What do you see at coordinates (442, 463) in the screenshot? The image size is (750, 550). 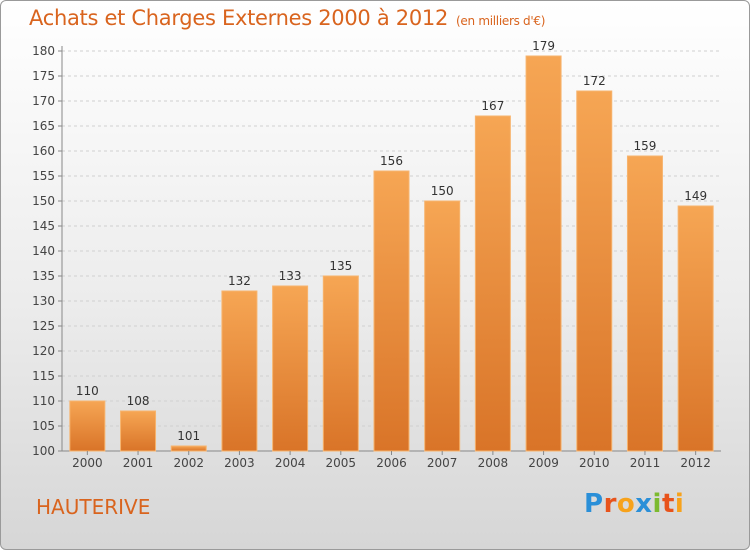 I see `x-tick-label-2007: 2007` at bounding box center [442, 463].